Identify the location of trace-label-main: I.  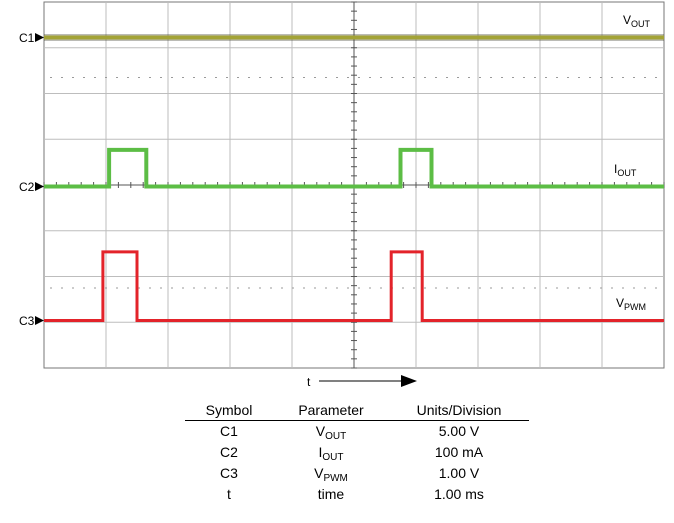
(615, 169).